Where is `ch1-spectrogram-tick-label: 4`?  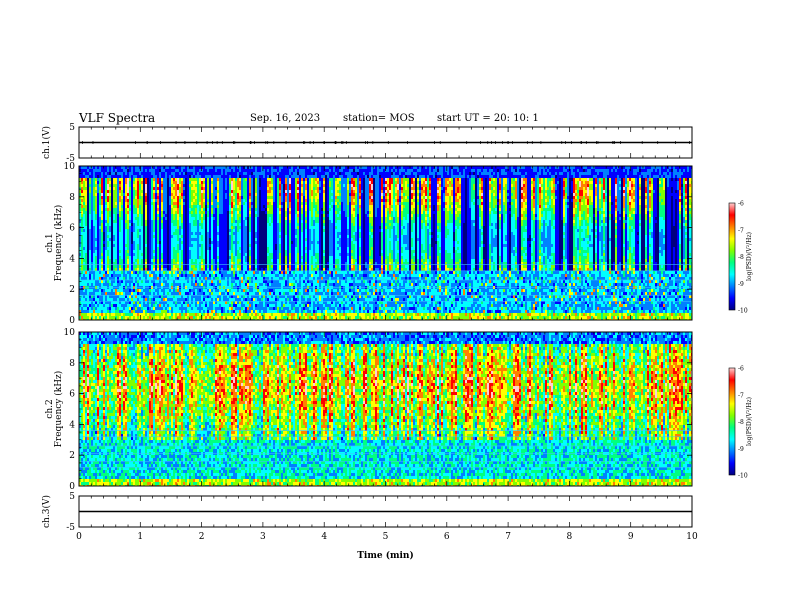 ch1-spectrogram-tick-label: 4 is located at coordinates (72, 259).